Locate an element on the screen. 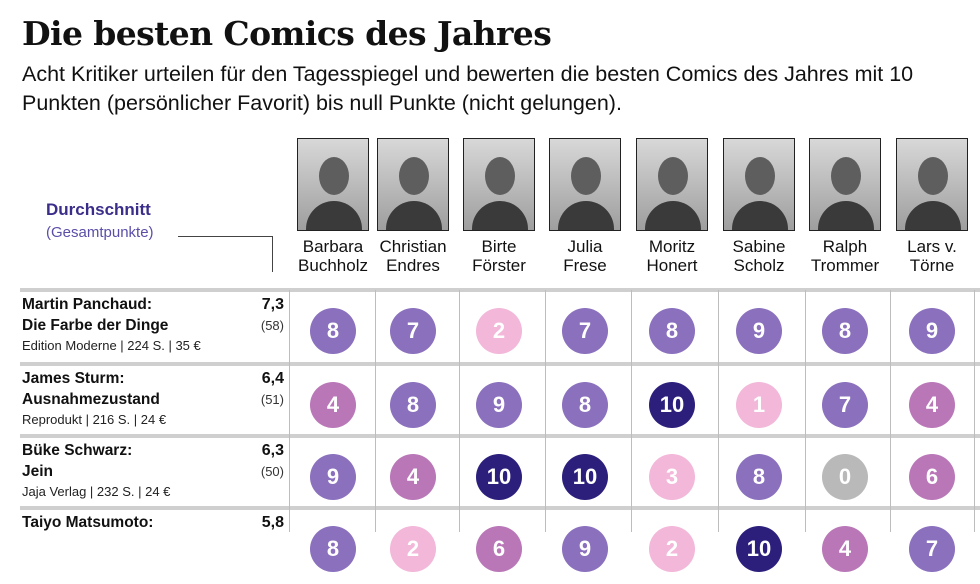 This screenshot has width=980, height=584. average-score: 5,8 is located at coordinates (272, 522).